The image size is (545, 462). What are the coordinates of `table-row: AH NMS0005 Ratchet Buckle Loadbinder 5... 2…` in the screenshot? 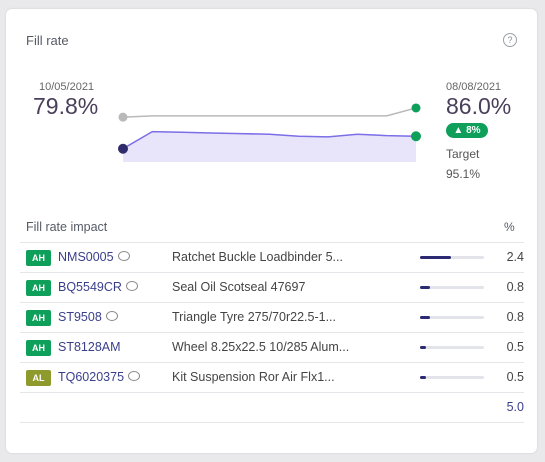 It's located at (272, 257).